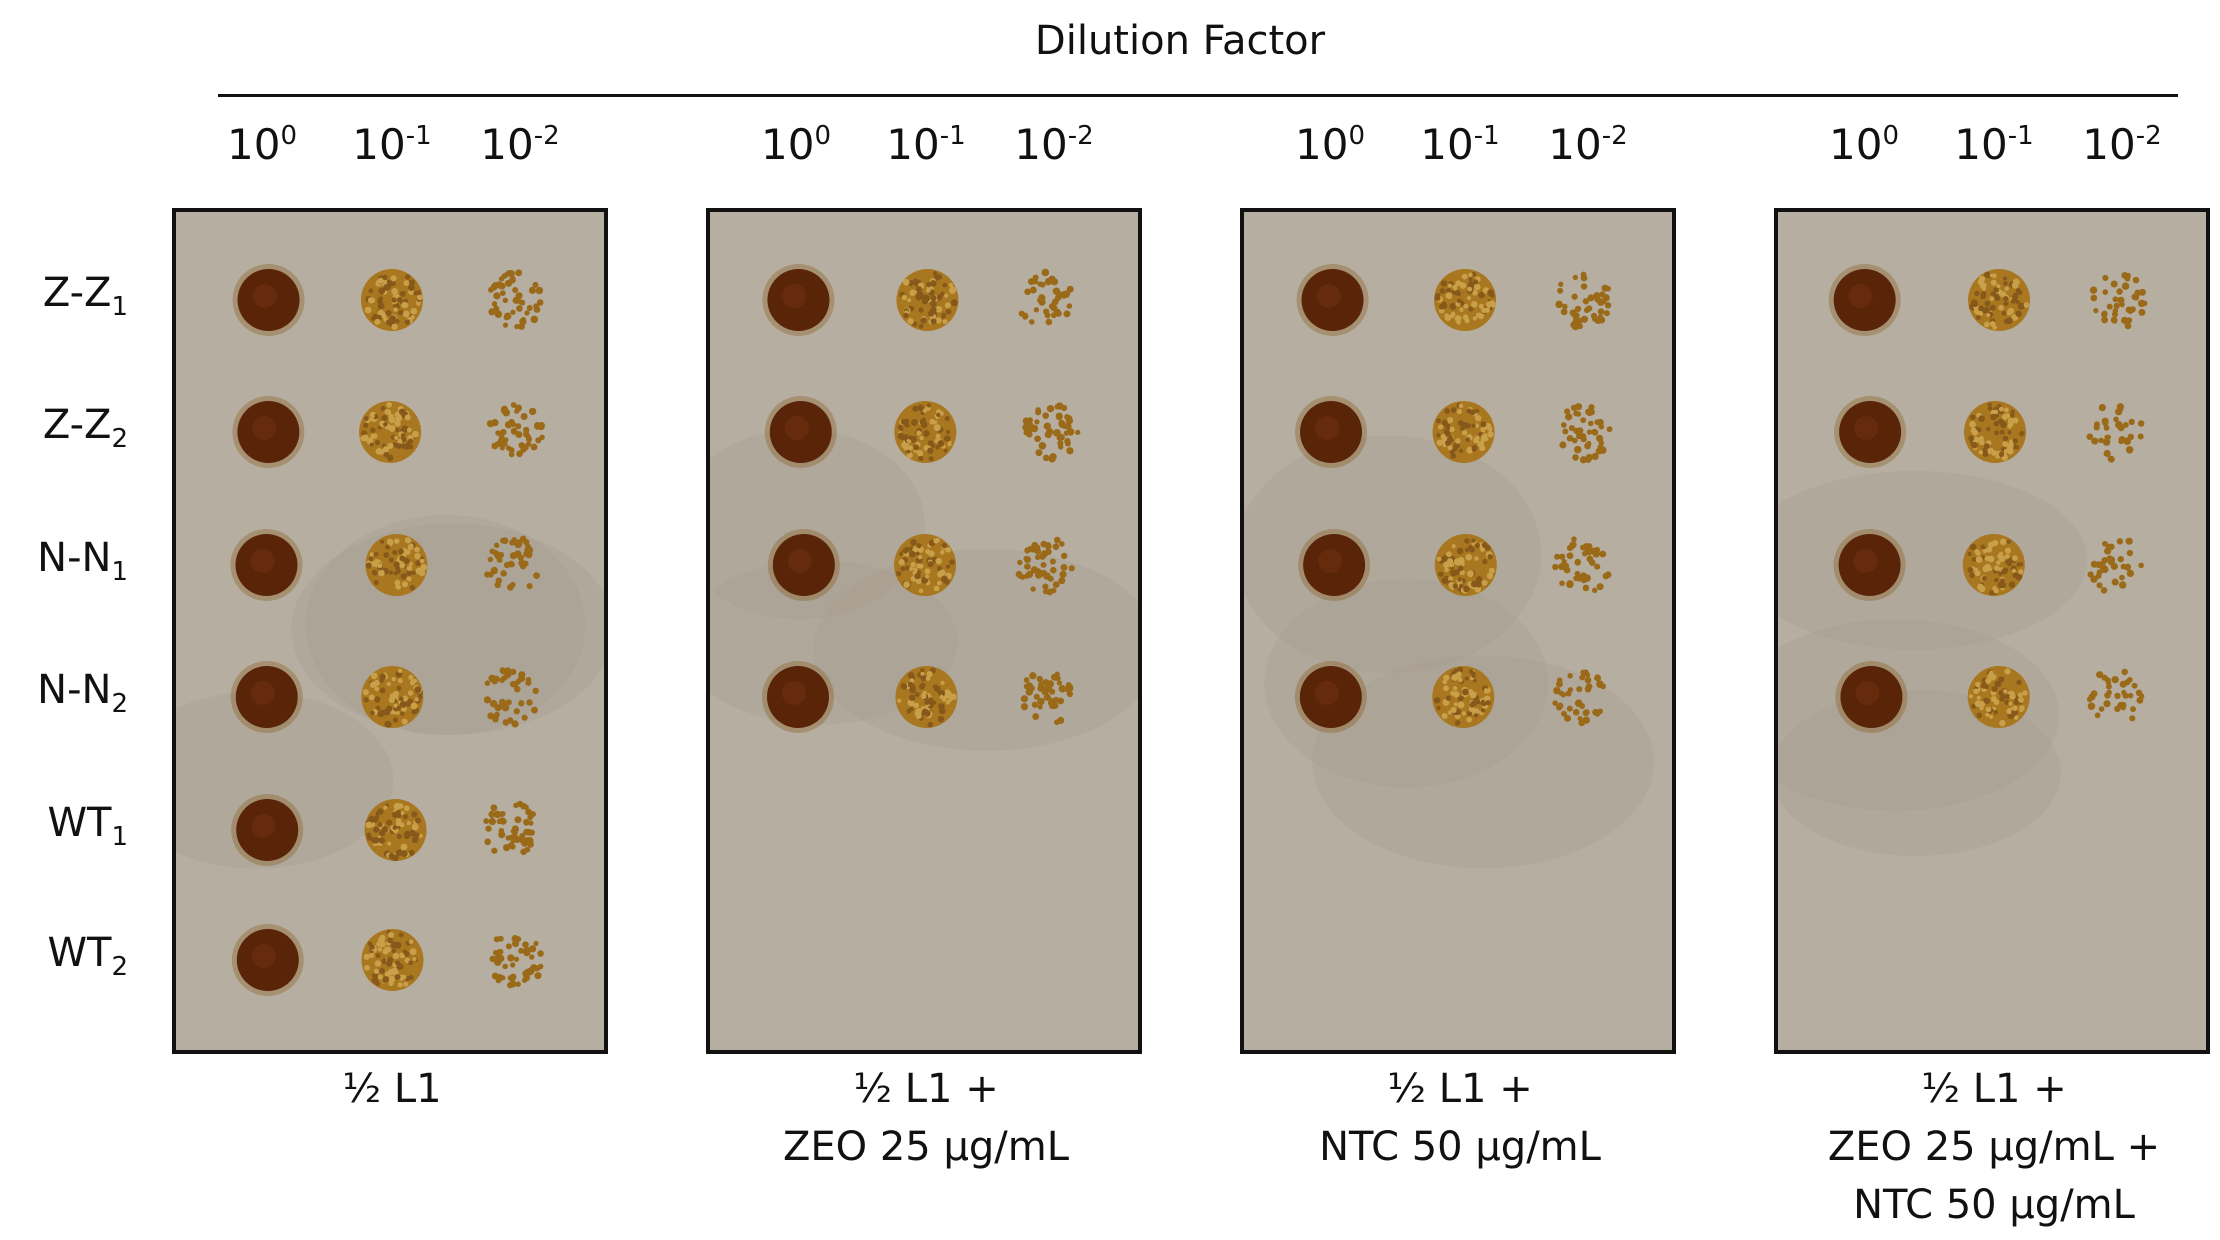 This screenshot has height=1240, width=2220. Describe the element at coordinates (1460, 1118) in the screenshot. I see `plate-condition-label: ½ L1 + NTC 50 µg/mL` at that location.